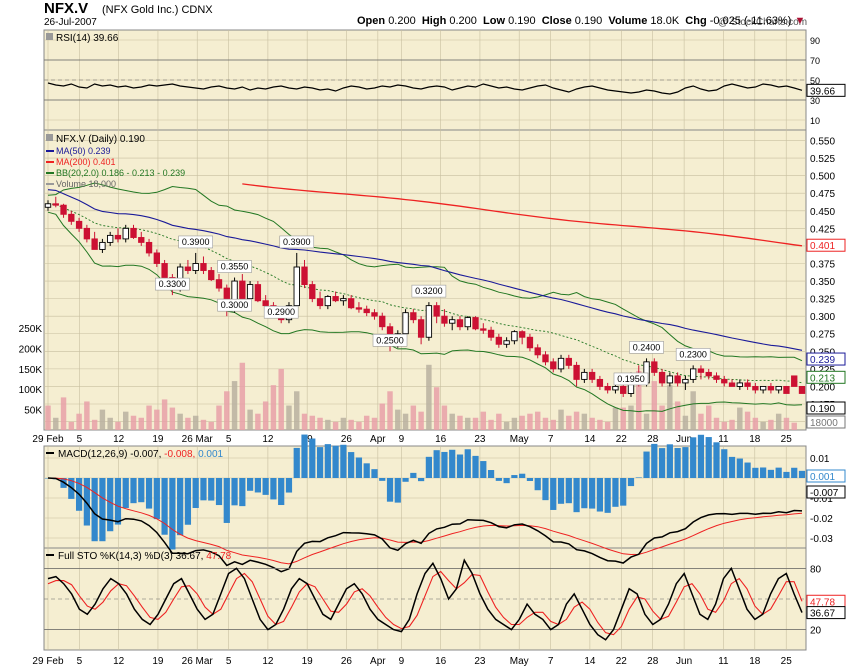 The height and width of the screenshot is (668, 850). Describe the element at coordinates (173, 284) in the screenshot. I see `annotation-label: 0.3300` at that location.